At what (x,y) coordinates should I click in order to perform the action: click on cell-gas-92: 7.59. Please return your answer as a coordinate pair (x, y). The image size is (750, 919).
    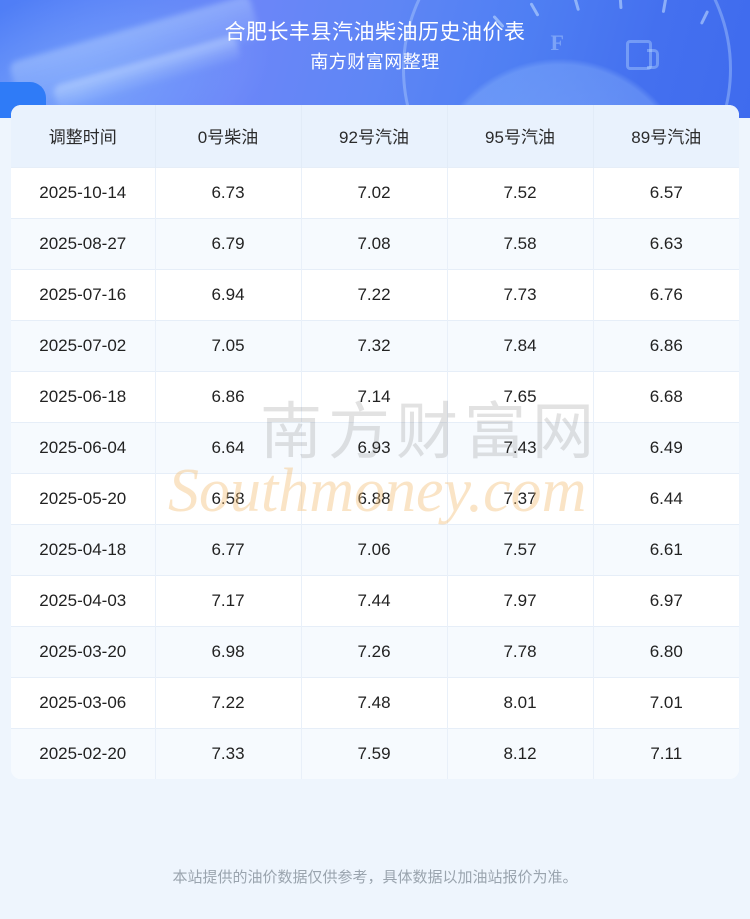
    Looking at the image, I should click on (374, 753).